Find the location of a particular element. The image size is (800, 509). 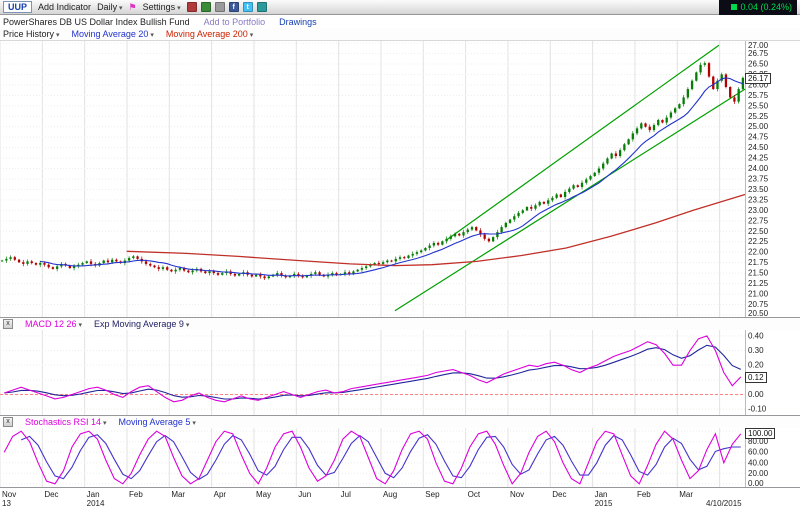

stoch-close-button: x is located at coordinates (8, 422).